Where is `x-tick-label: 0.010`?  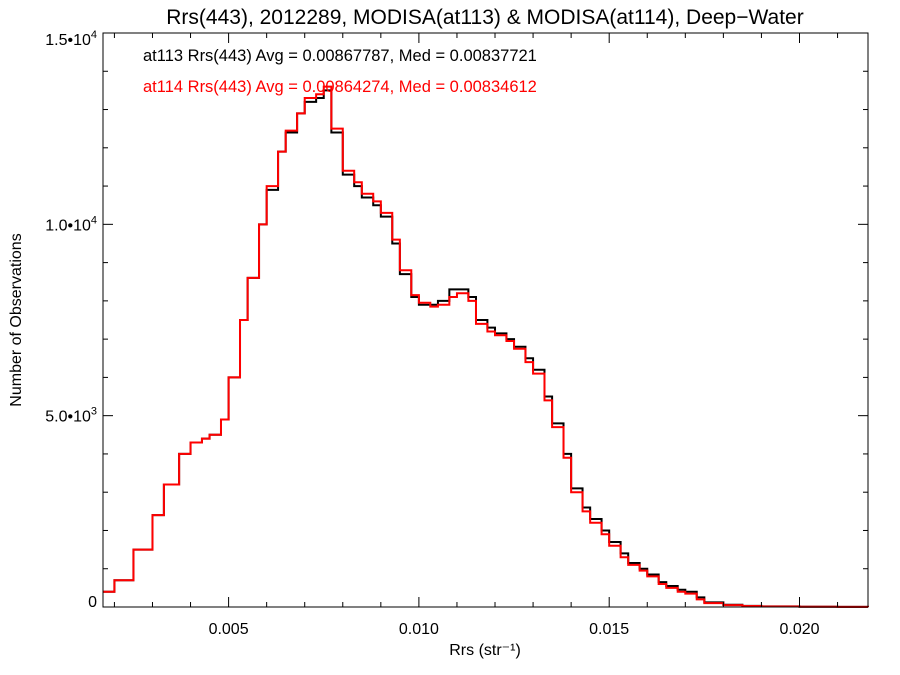
x-tick-label: 0.010 is located at coordinates (419, 629).